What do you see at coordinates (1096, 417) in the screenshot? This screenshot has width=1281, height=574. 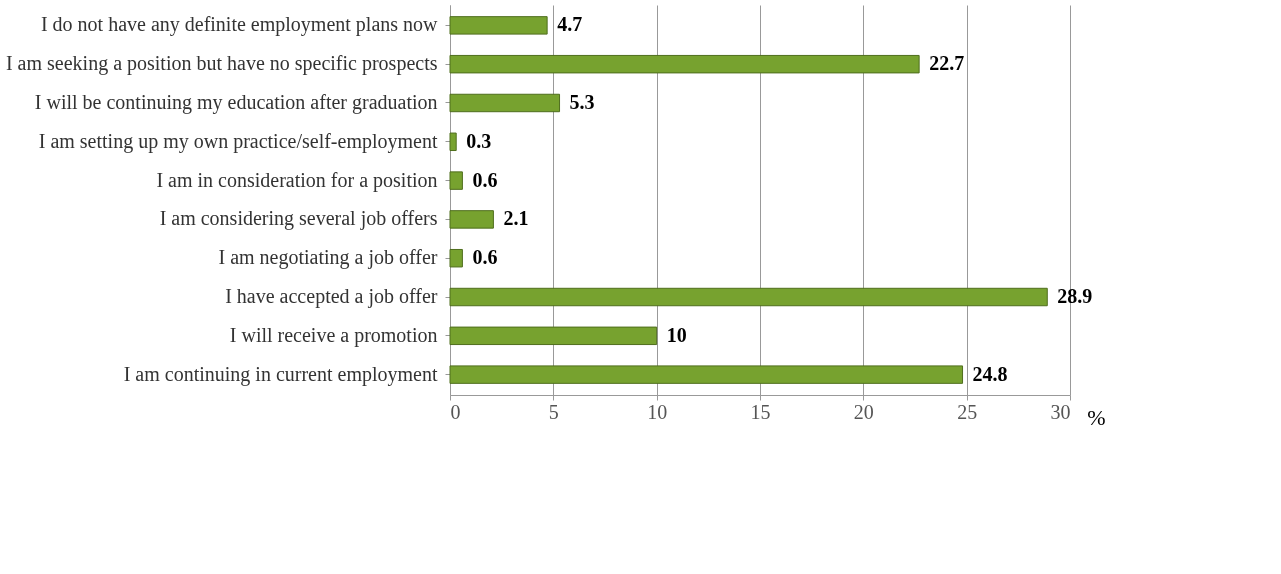 I see `x-axis-title: %` at bounding box center [1096, 417].